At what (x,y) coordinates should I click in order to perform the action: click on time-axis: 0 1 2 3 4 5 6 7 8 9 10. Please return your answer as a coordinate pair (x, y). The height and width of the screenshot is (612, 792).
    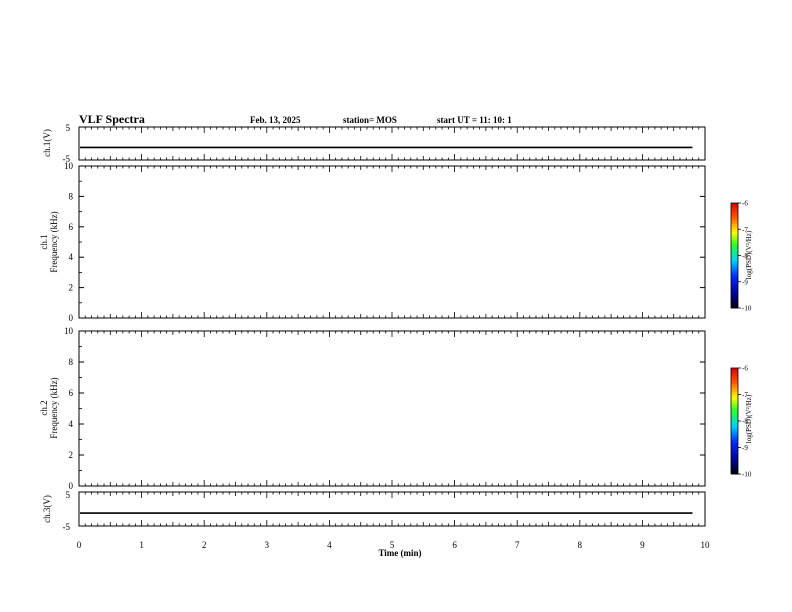
    Looking at the image, I should click on (393, 545).